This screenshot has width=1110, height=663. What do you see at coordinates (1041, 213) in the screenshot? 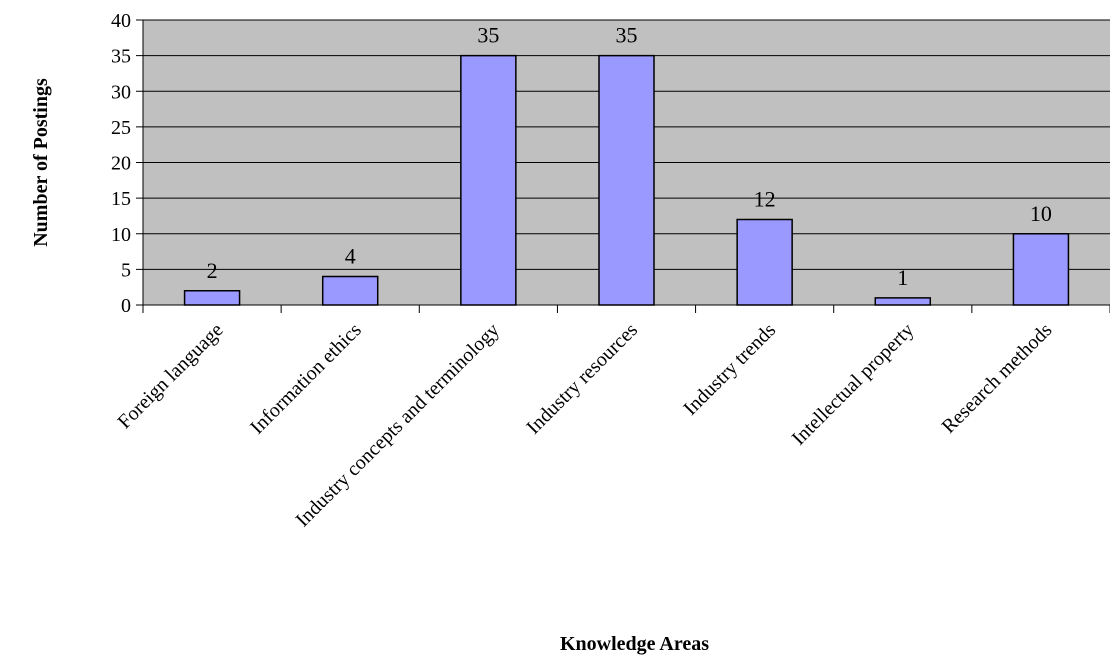
I see `data-label: 10` at bounding box center [1041, 213].